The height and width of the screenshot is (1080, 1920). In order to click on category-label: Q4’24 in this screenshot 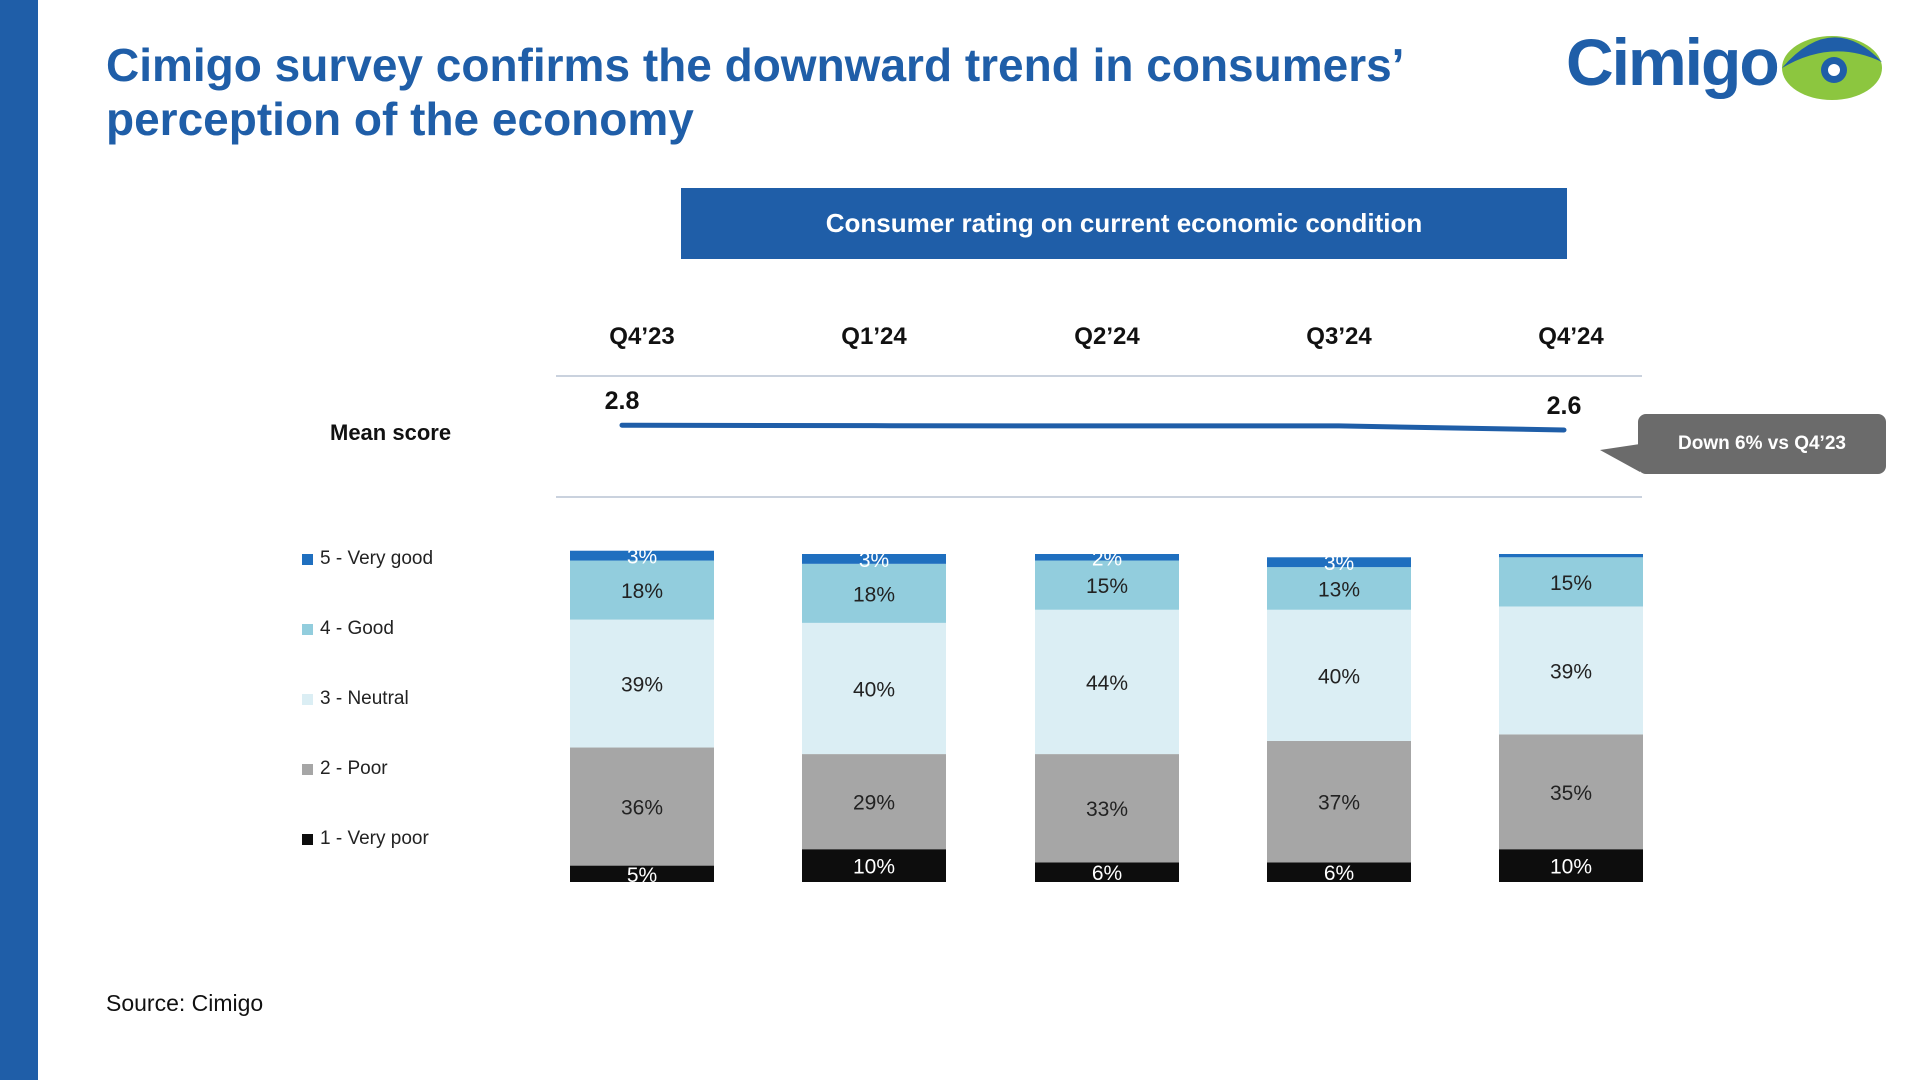, I will do `click(1571, 336)`.